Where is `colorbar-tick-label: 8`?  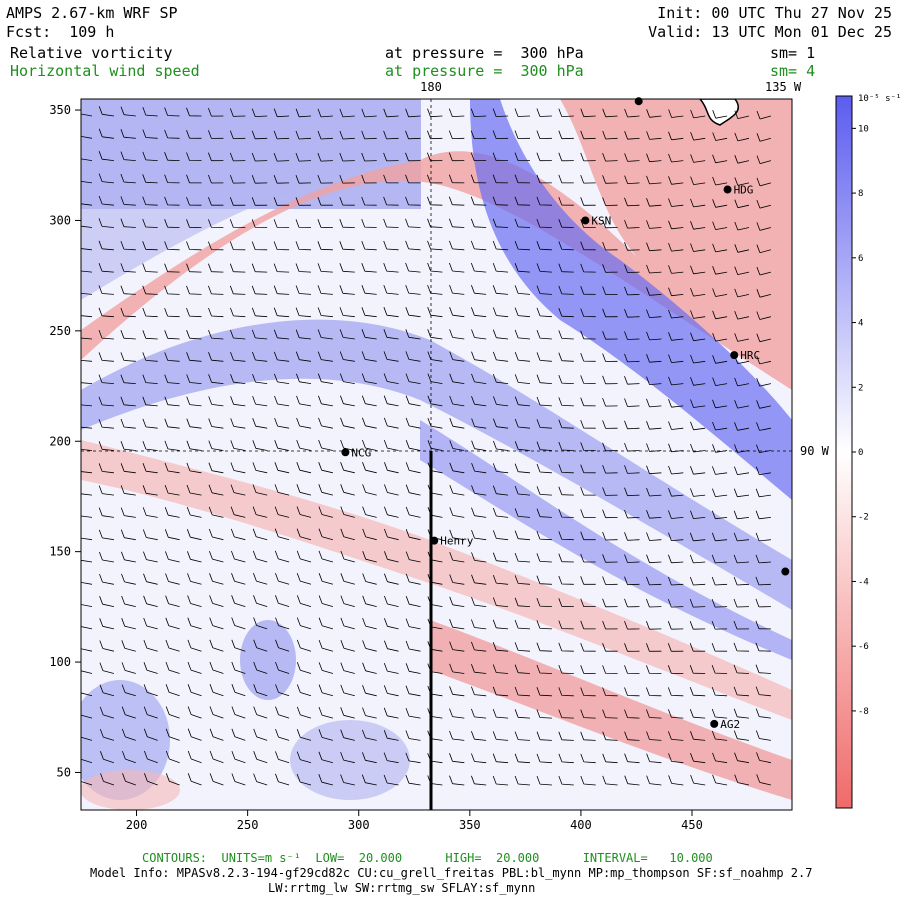
colorbar-tick-label: 8 is located at coordinates (860, 194).